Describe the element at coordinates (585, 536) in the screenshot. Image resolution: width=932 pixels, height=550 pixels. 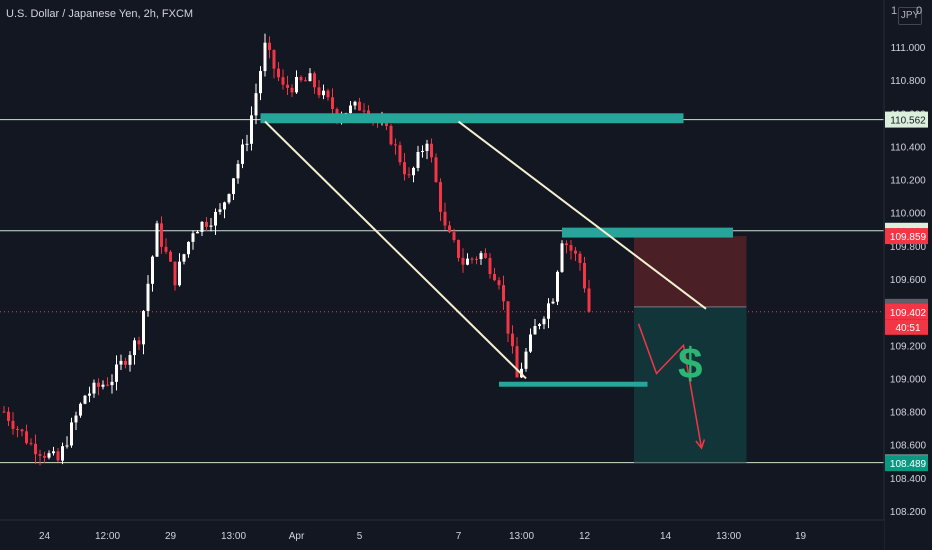
I see `x-tick-label: 12` at that location.